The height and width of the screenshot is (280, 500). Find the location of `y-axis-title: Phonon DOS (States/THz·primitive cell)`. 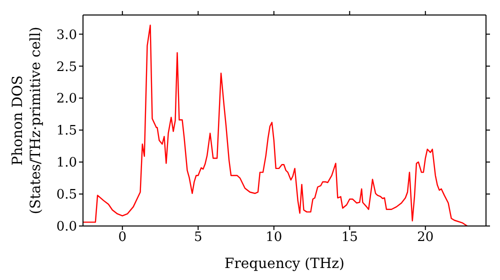

y-axis-title: Phonon DOS (States/THz·primitive cell) is located at coordinates (27, 120).